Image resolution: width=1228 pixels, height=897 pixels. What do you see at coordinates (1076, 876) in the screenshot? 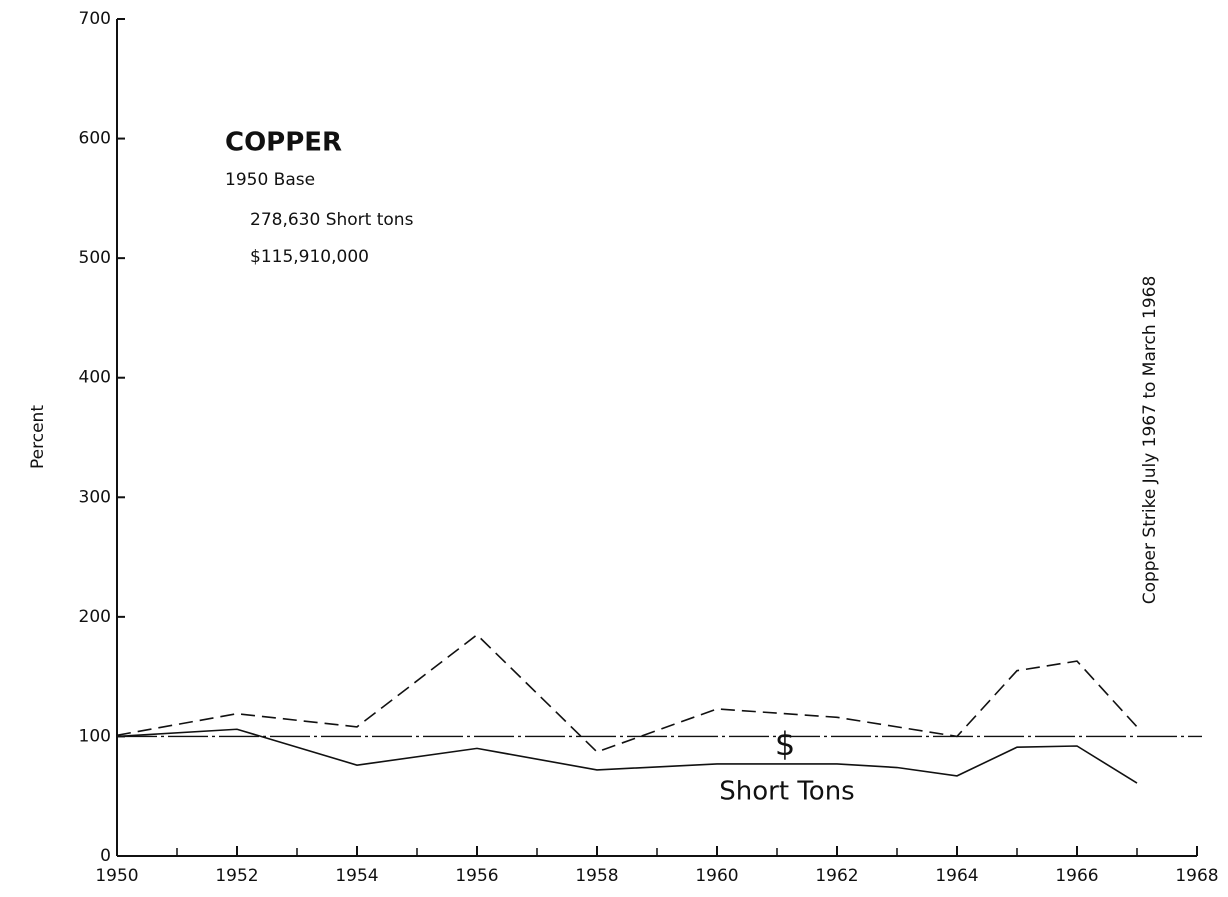
I see `x-tick-label: 1966` at bounding box center [1076, 876].